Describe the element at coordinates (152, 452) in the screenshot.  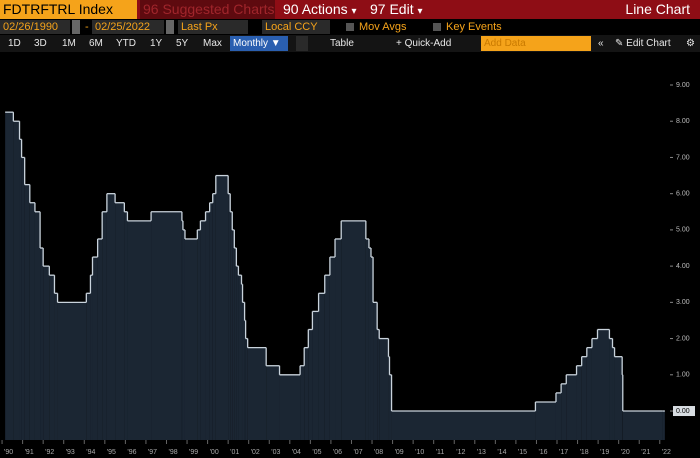
I see `x-tick-label: '97` at that location.